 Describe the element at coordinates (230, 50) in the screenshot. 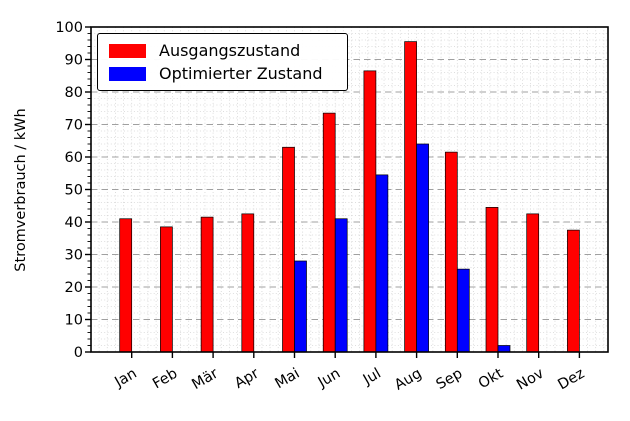

I see `legend-label-ausgangszustand: Ausgangszustand` at that location.